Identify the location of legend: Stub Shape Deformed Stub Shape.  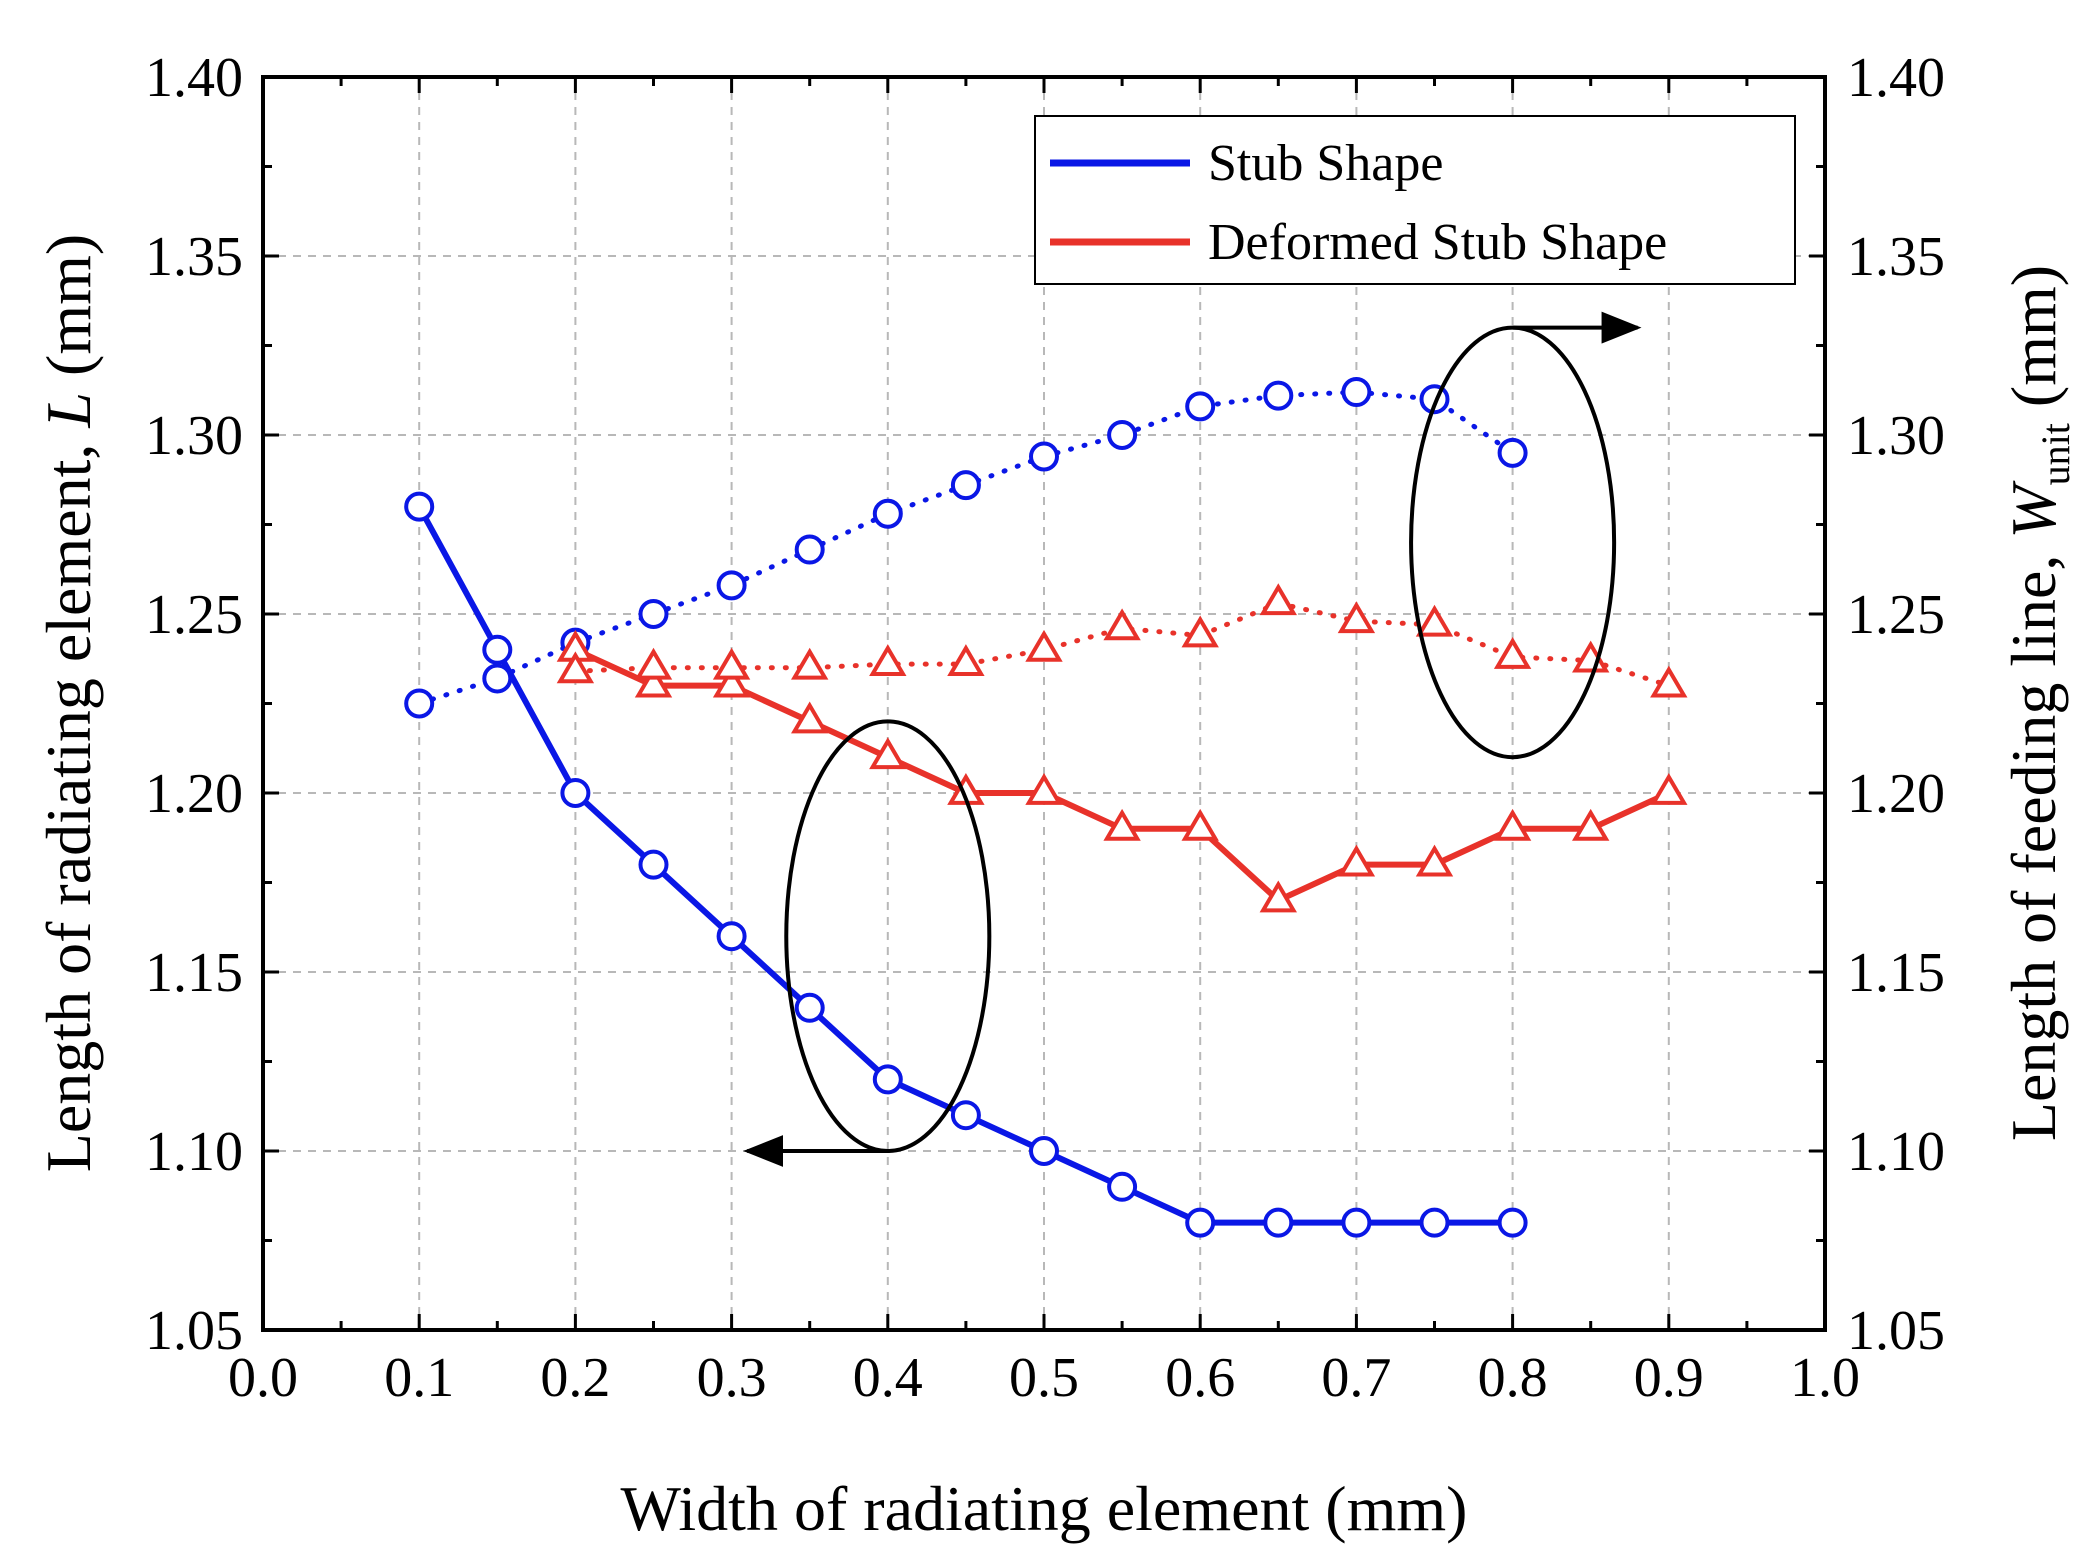
(1415, 200).